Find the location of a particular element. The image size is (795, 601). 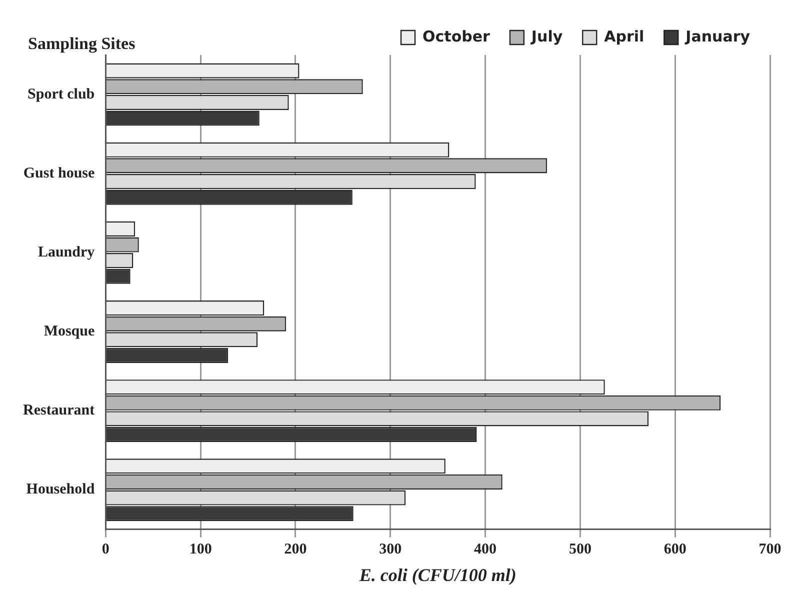

legend-label: April is located at coordinates (624, 36).